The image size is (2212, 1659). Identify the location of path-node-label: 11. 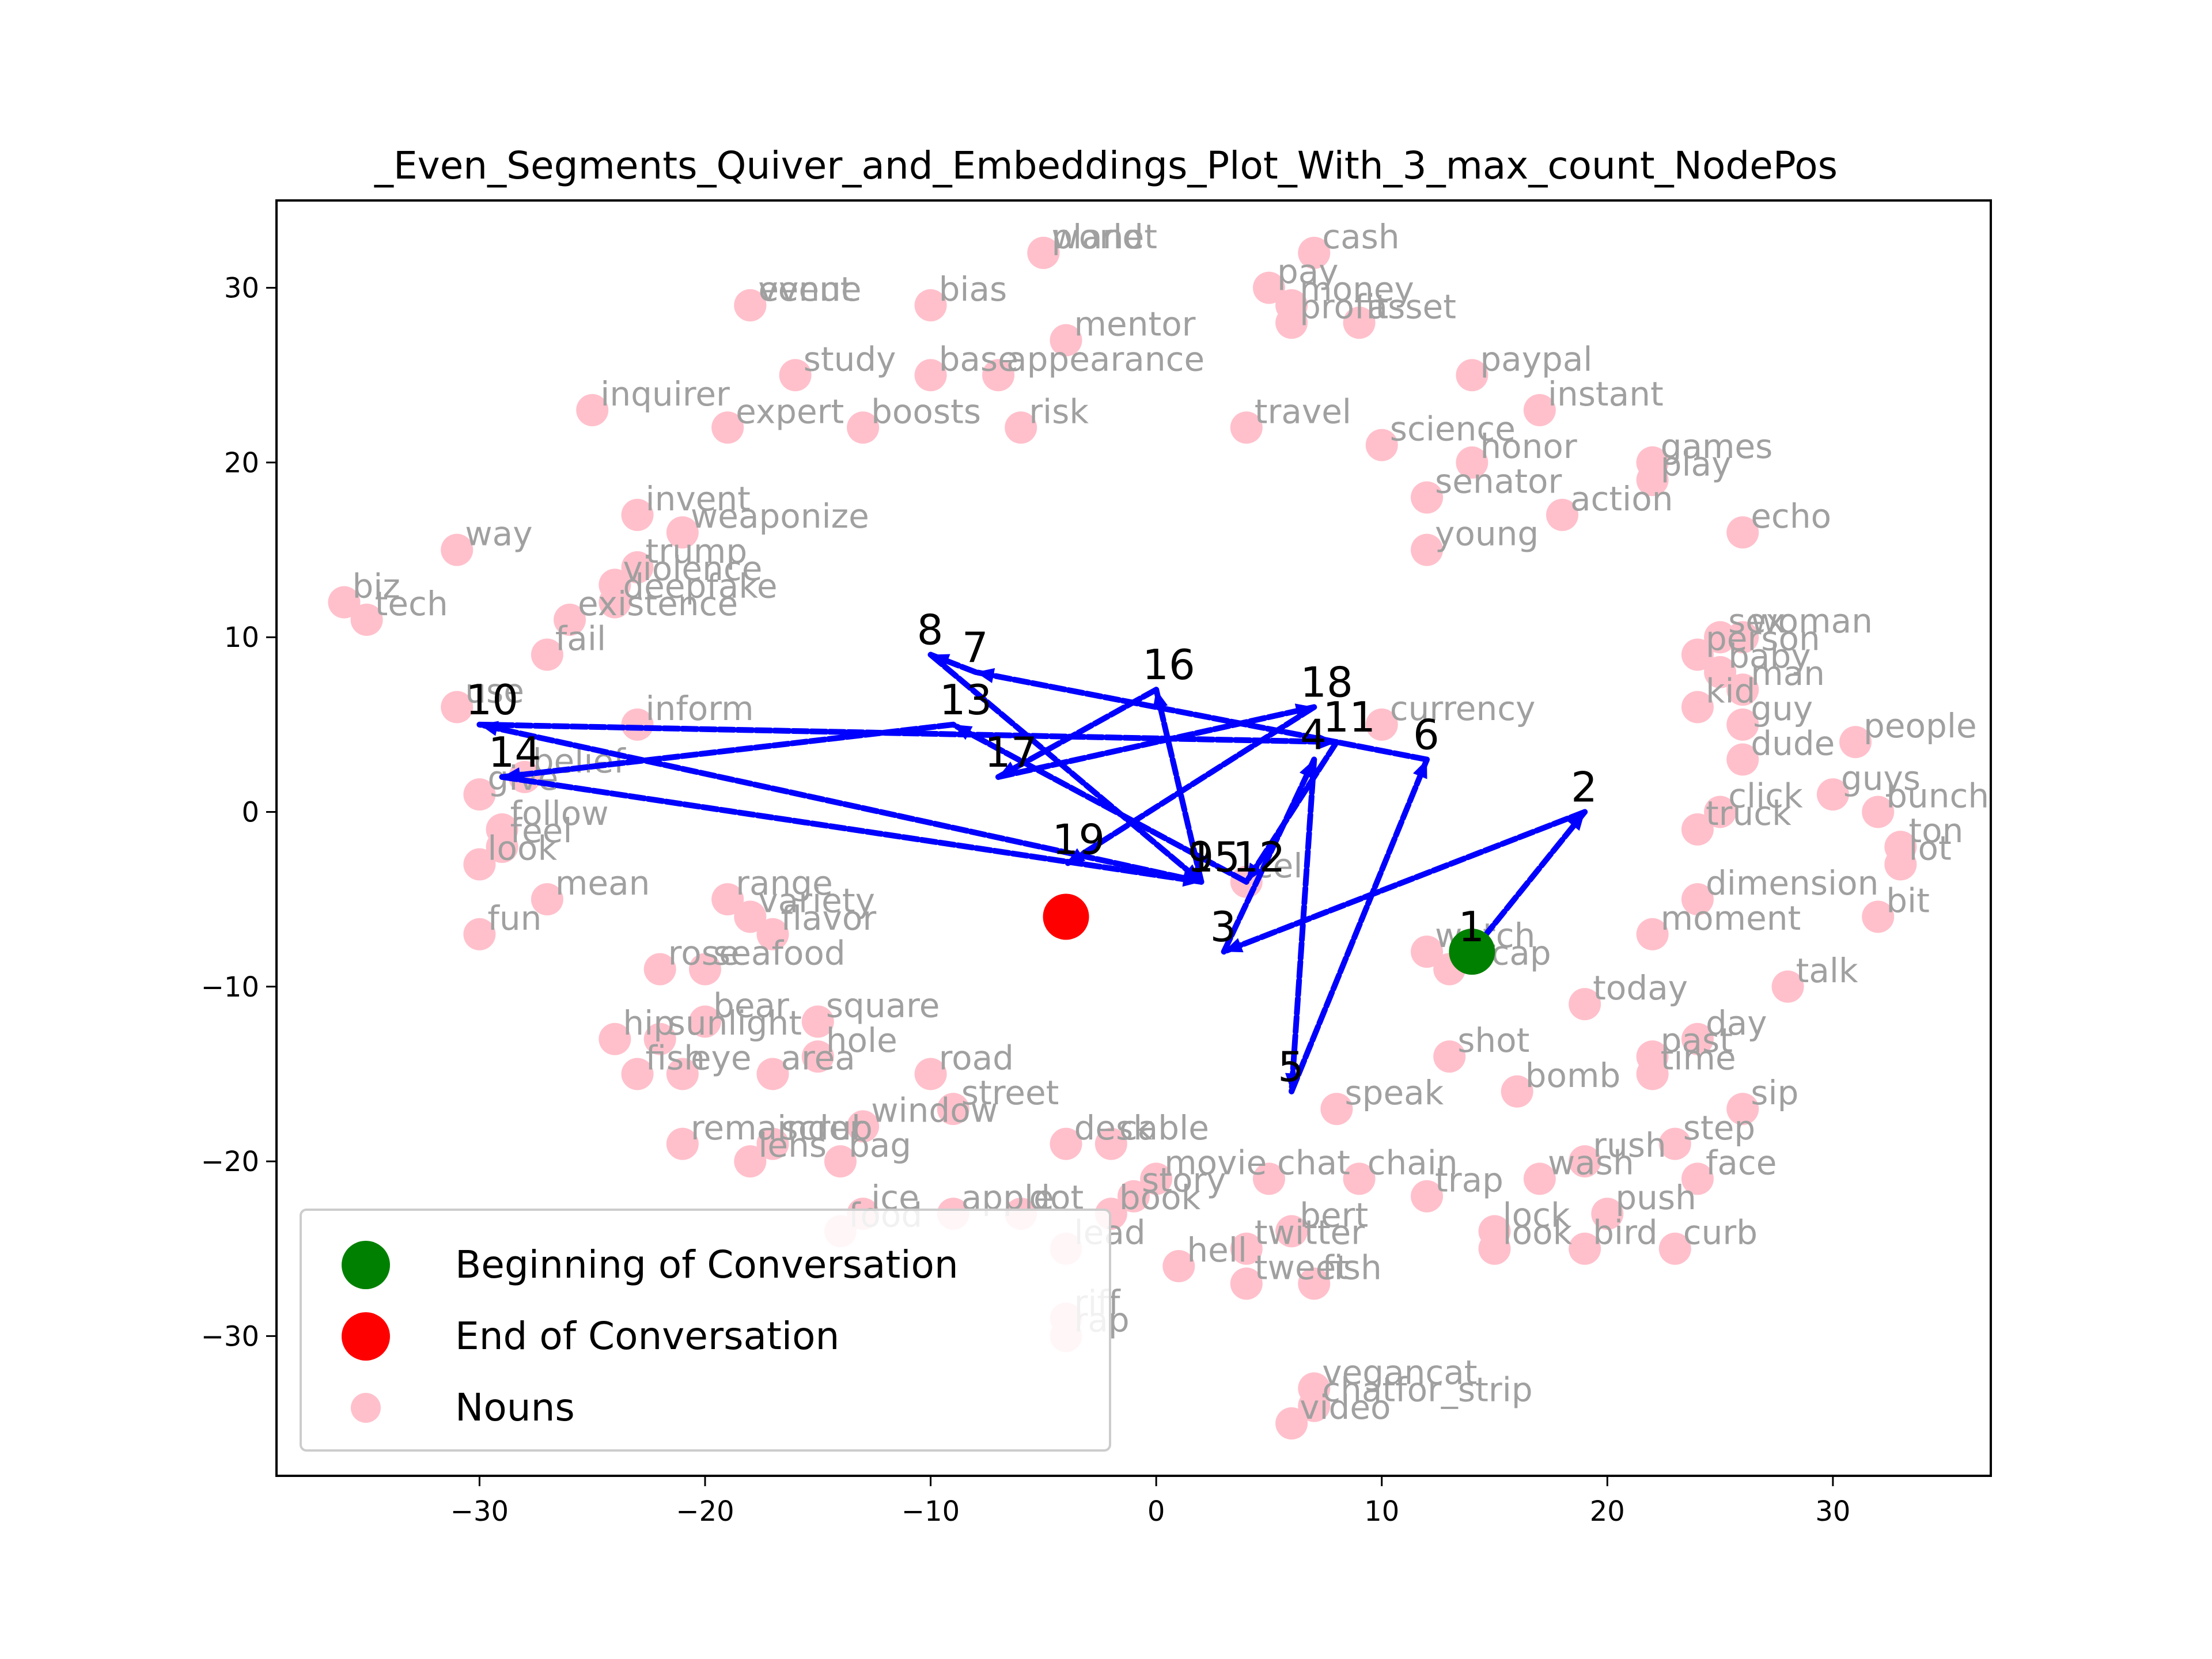
(1349, 717).